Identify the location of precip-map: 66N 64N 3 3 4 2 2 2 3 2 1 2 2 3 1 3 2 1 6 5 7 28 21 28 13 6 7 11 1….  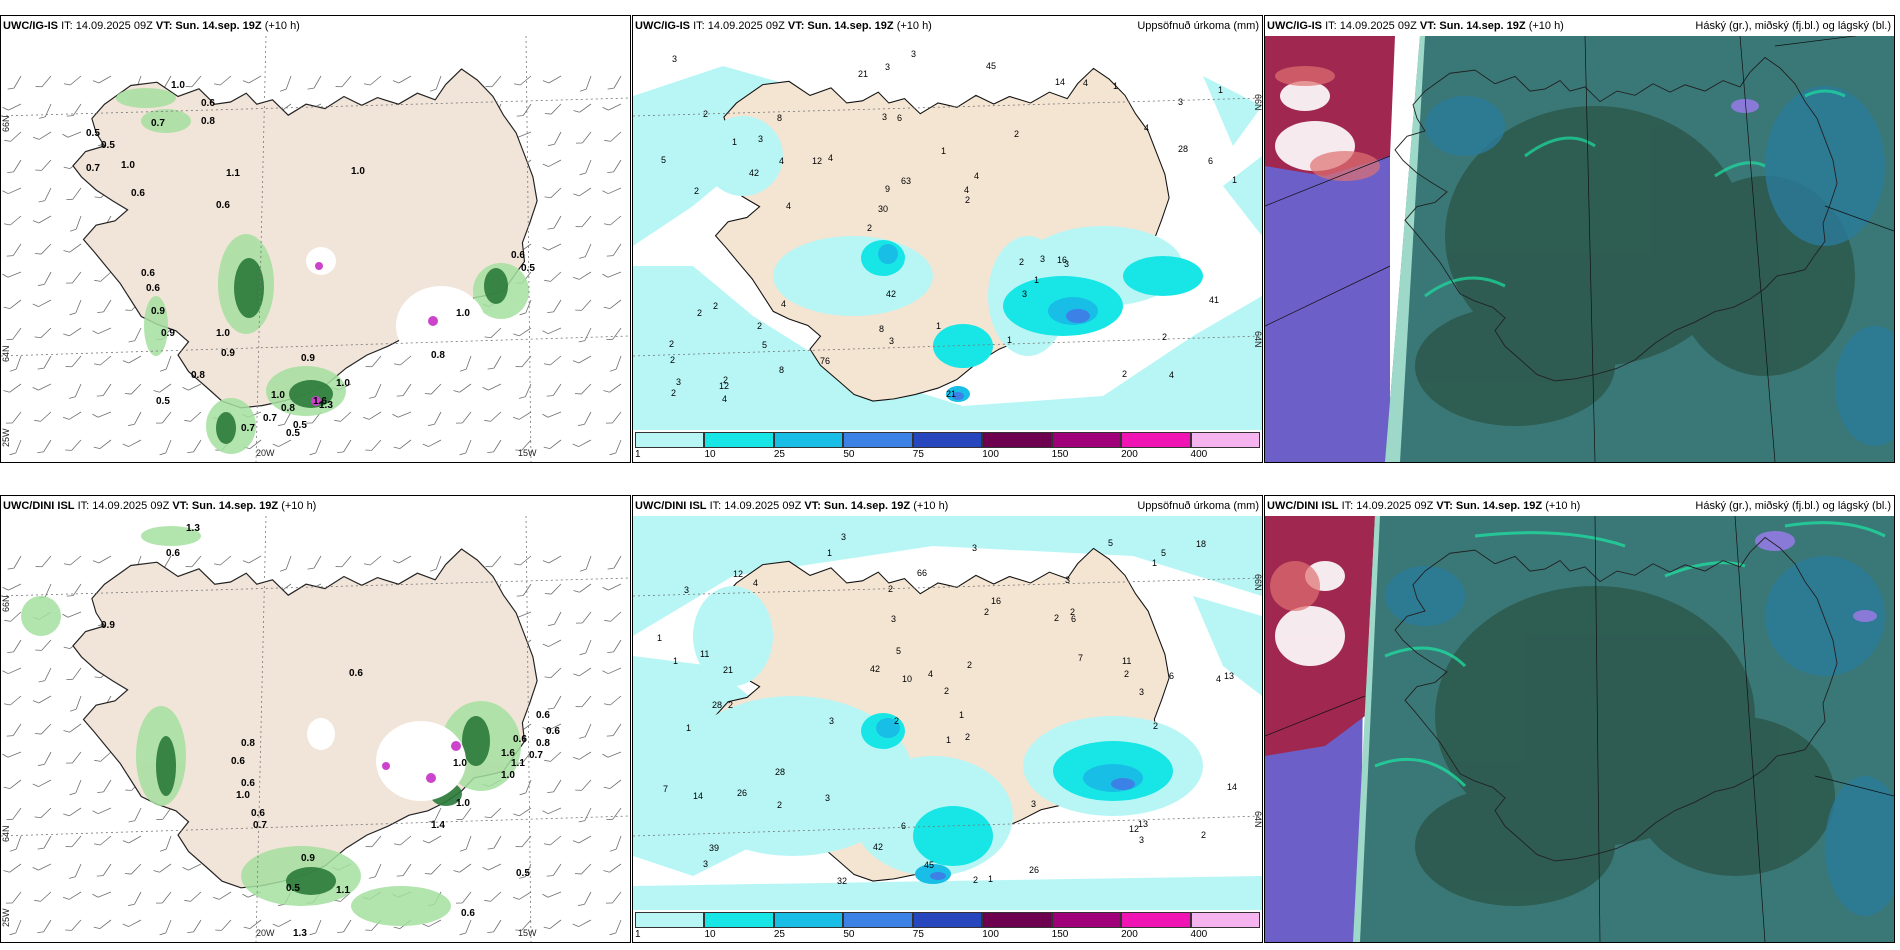
(947, 713).